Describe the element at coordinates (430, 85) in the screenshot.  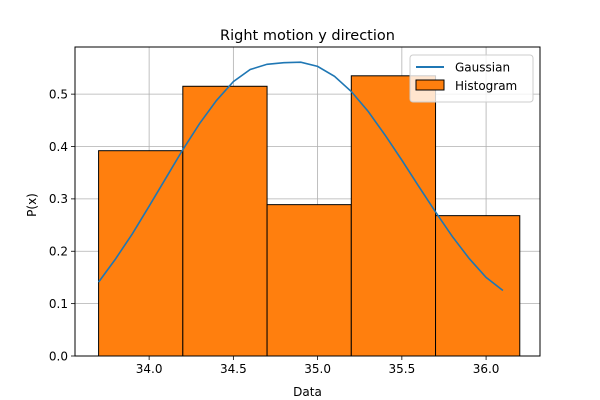
I see `legend-histogram-swatch` at that location.